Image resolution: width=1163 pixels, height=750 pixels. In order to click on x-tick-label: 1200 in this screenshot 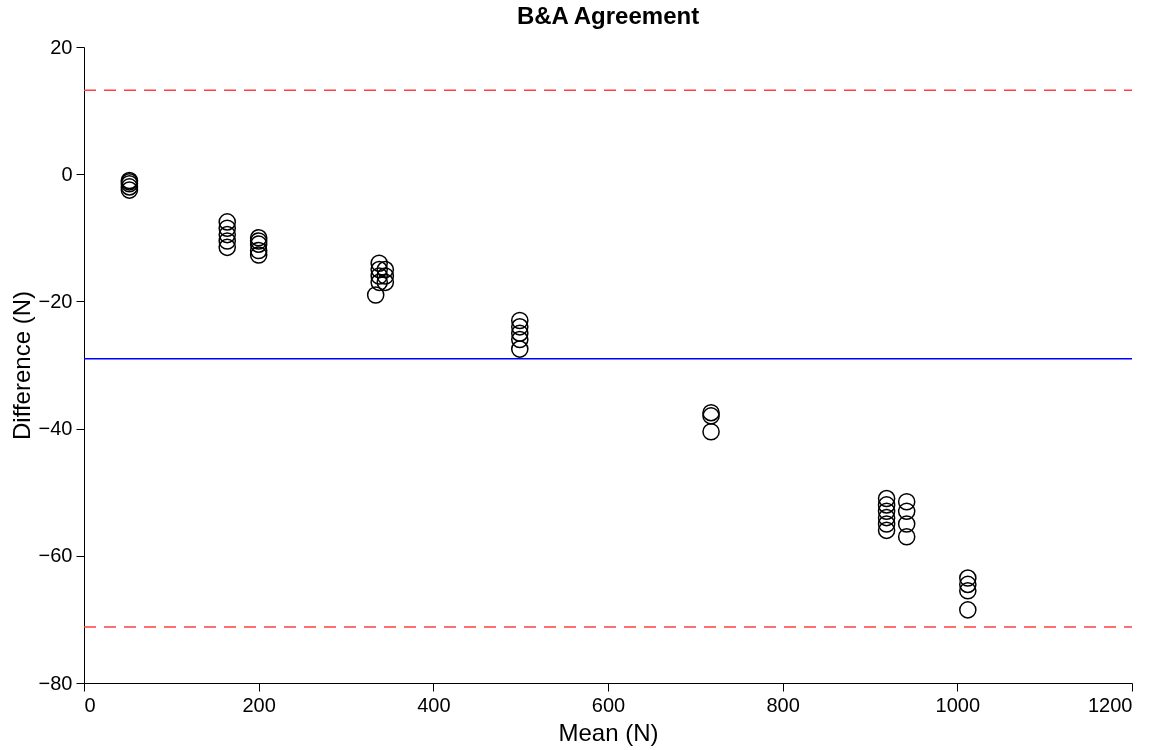, I will do `click(1110, 704)`.